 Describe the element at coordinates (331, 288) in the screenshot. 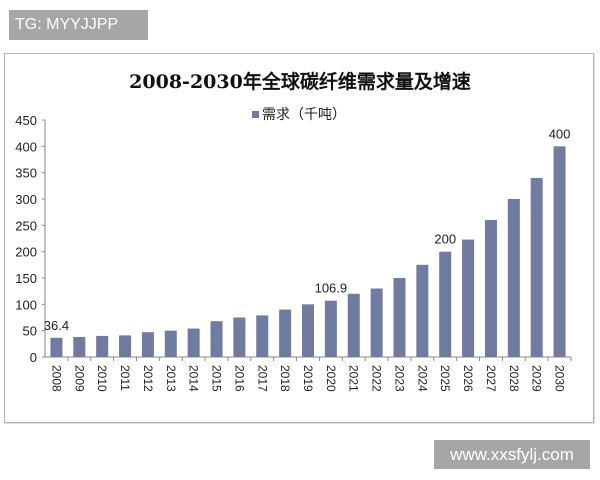

I see `data-label: 106.9` at that location.